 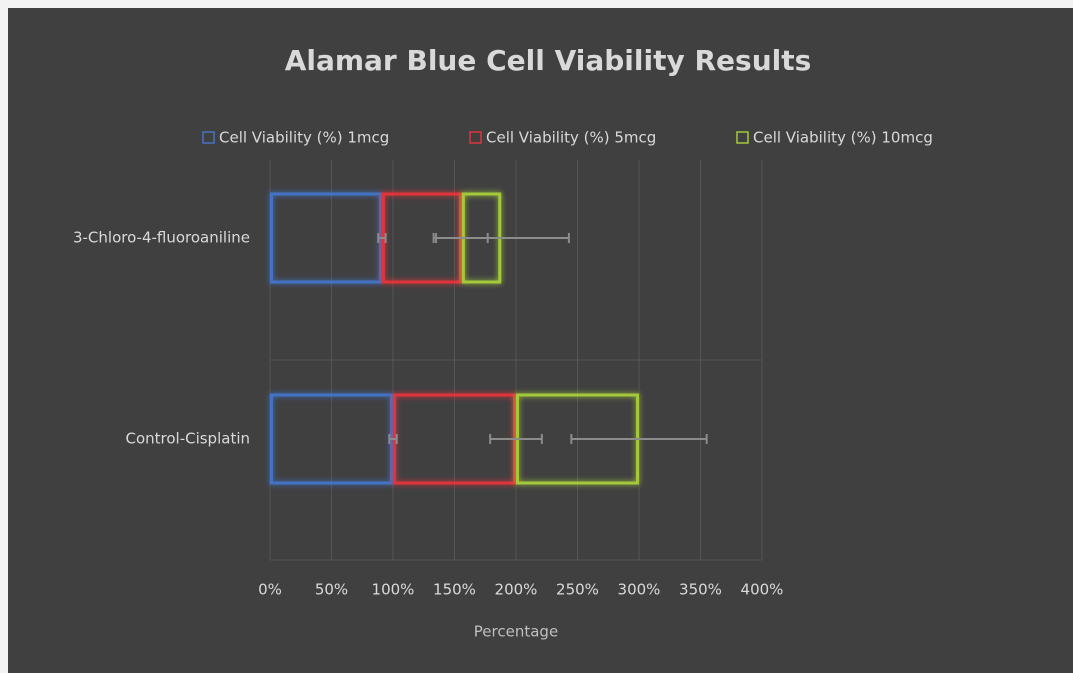 What do you see at coordinates (304, 138) in the screenshot?
I see `legend-label: Cell Viability (%) 1mcg` at bounding box center [304, 138].